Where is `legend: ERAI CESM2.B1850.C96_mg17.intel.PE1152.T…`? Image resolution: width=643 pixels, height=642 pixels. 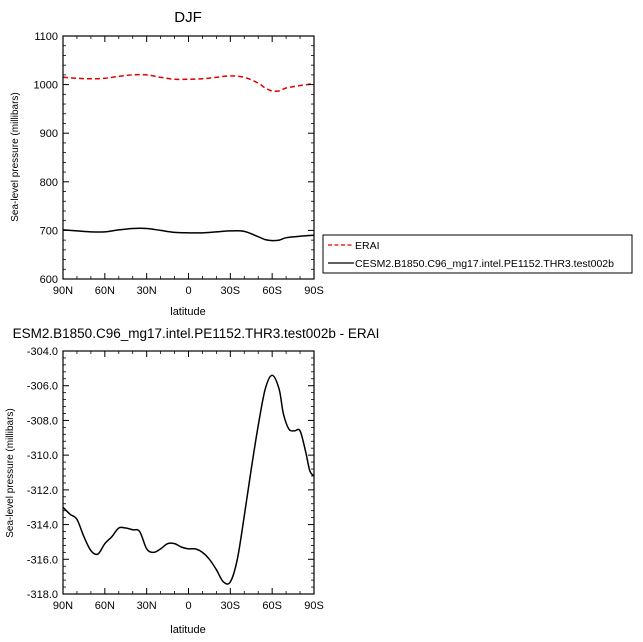
legend: ERAI CESM2.B1850.C96_mg17.intel.PE1152.T… is located at coordinates (477, 254).